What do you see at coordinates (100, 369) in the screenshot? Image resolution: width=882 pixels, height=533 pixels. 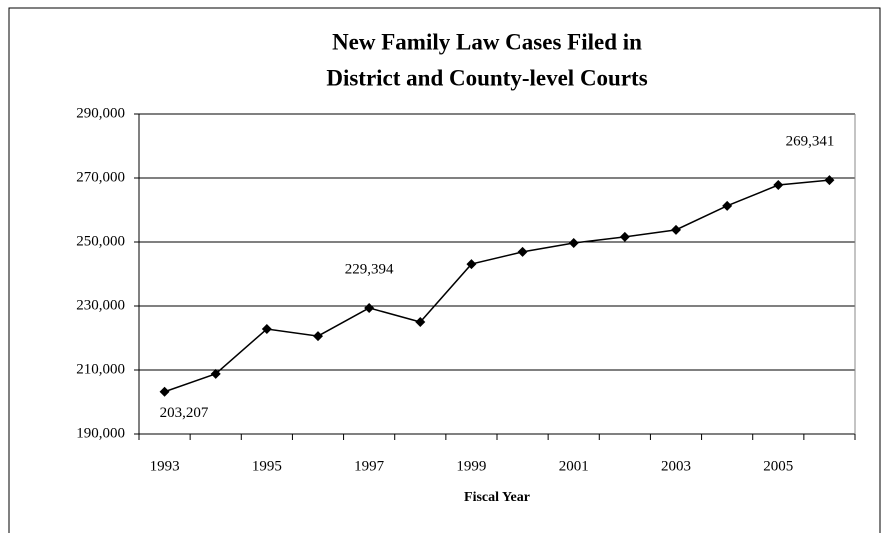 I see `y-tick-label: 210,000` at bounding box center [100, 369].